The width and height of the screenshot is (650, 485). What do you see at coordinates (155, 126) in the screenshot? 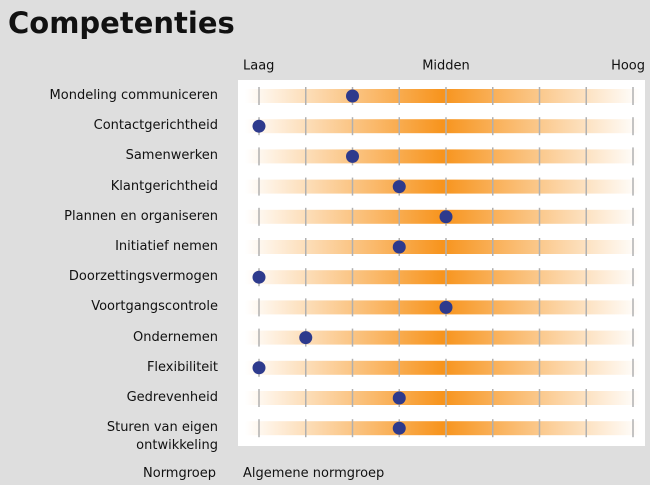
I see `category-label: Contactgerichtheid` at bounding box center [155, 126].